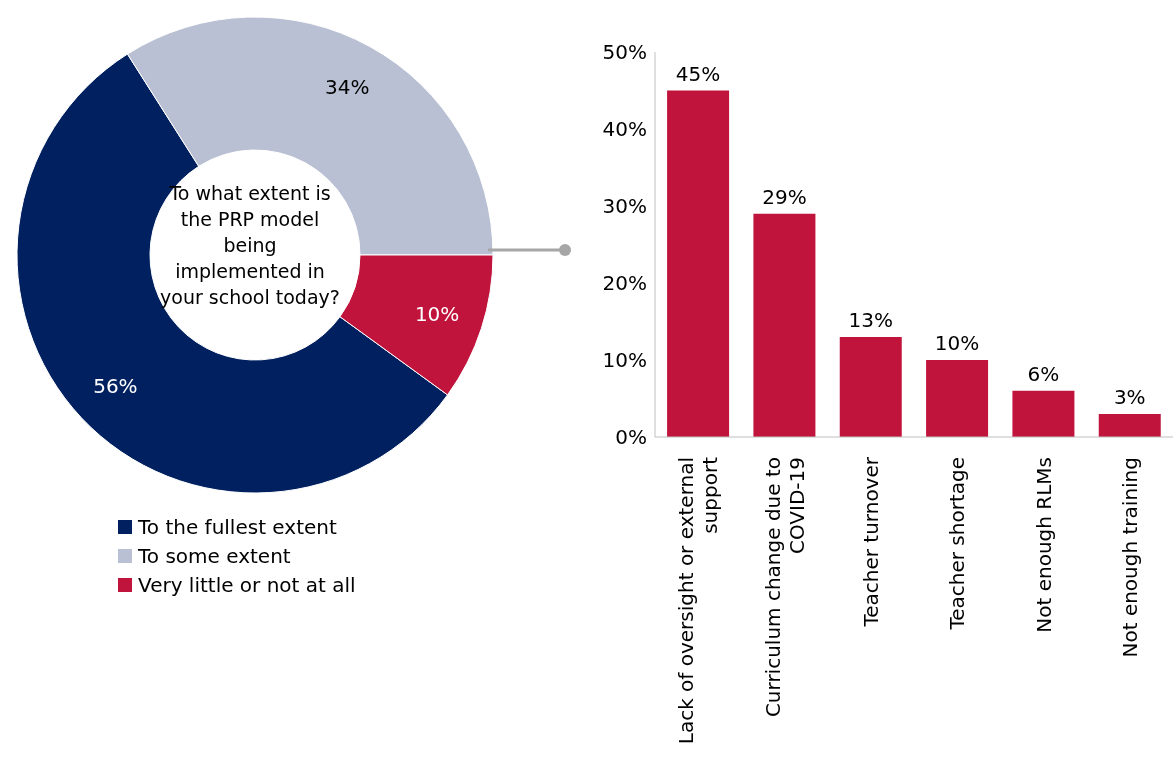 Image resolution: width=1173 pixels, height=765 pixels. Describe the element at coordinates (631, 437) in the screenshot. I see `y-tick-label: 0%` at that location.